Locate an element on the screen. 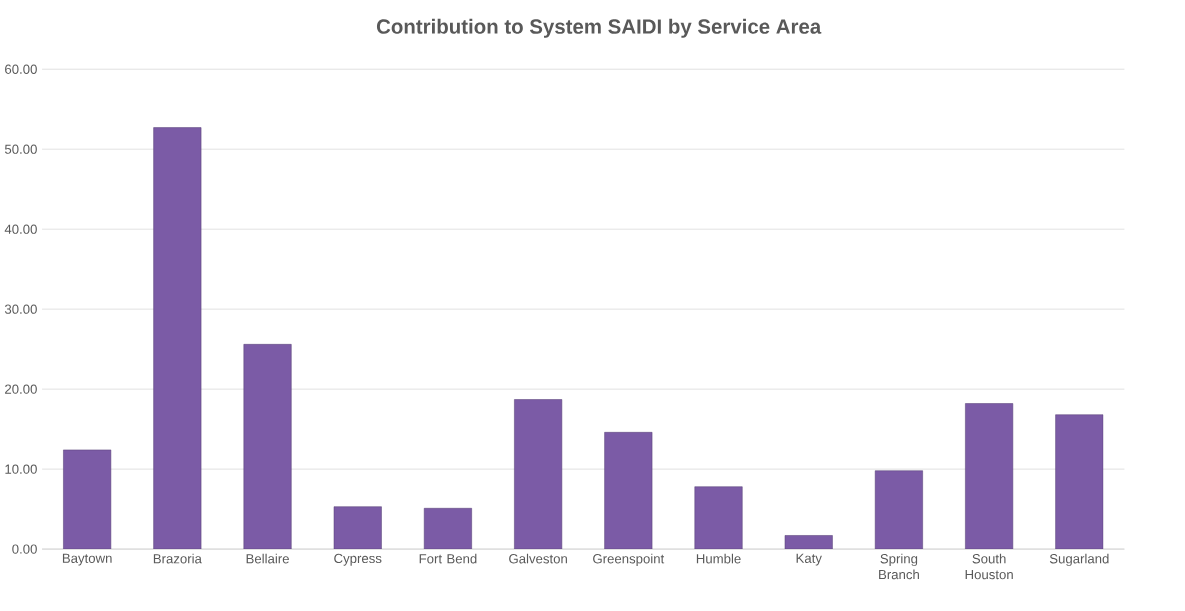  x-tick-label: Humble is located at coordinates (718, 558).